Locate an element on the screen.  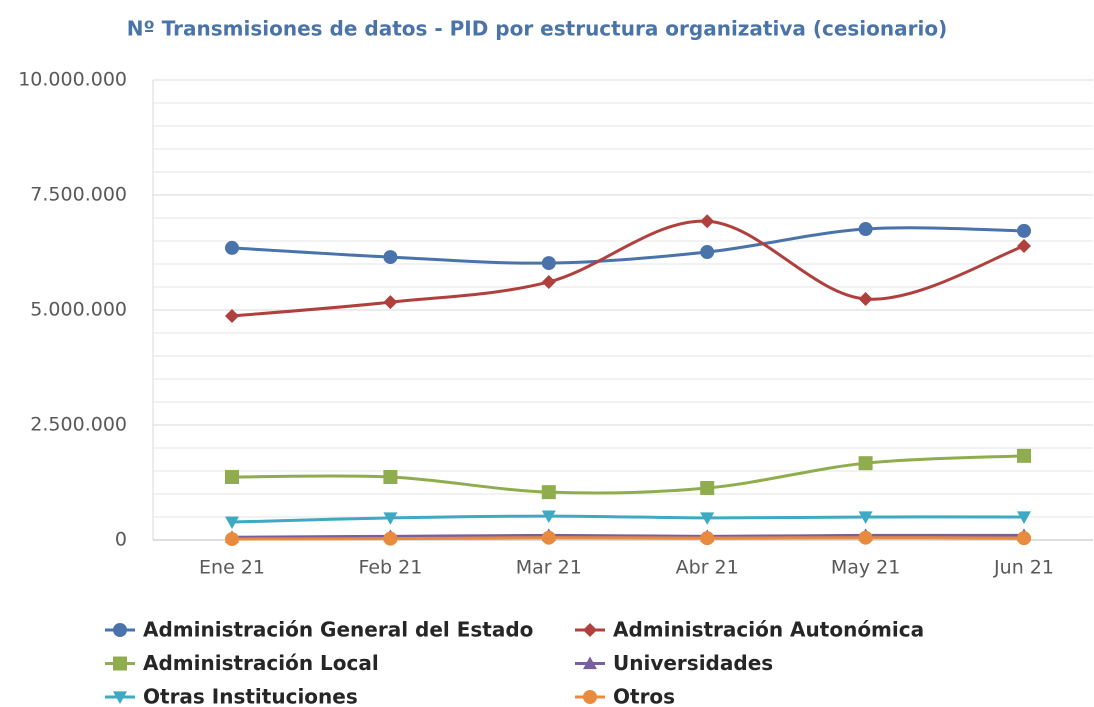
y-tick-label: 7.500.000 is located at coordinates (78, 195).